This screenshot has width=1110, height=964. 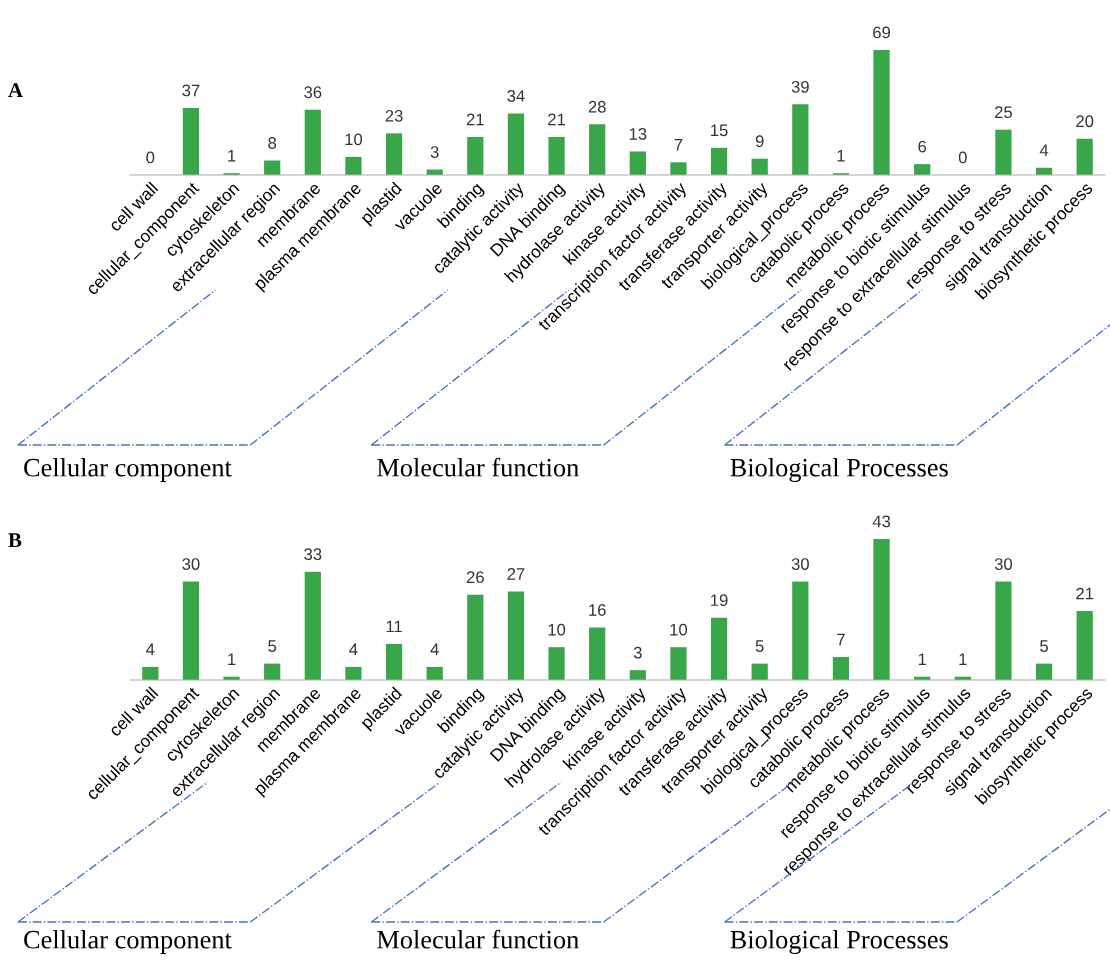 What do you see at coordinates (1085, 121) in the screenshot?
I see `data-label: 20` at bounding box center [1085, 121].